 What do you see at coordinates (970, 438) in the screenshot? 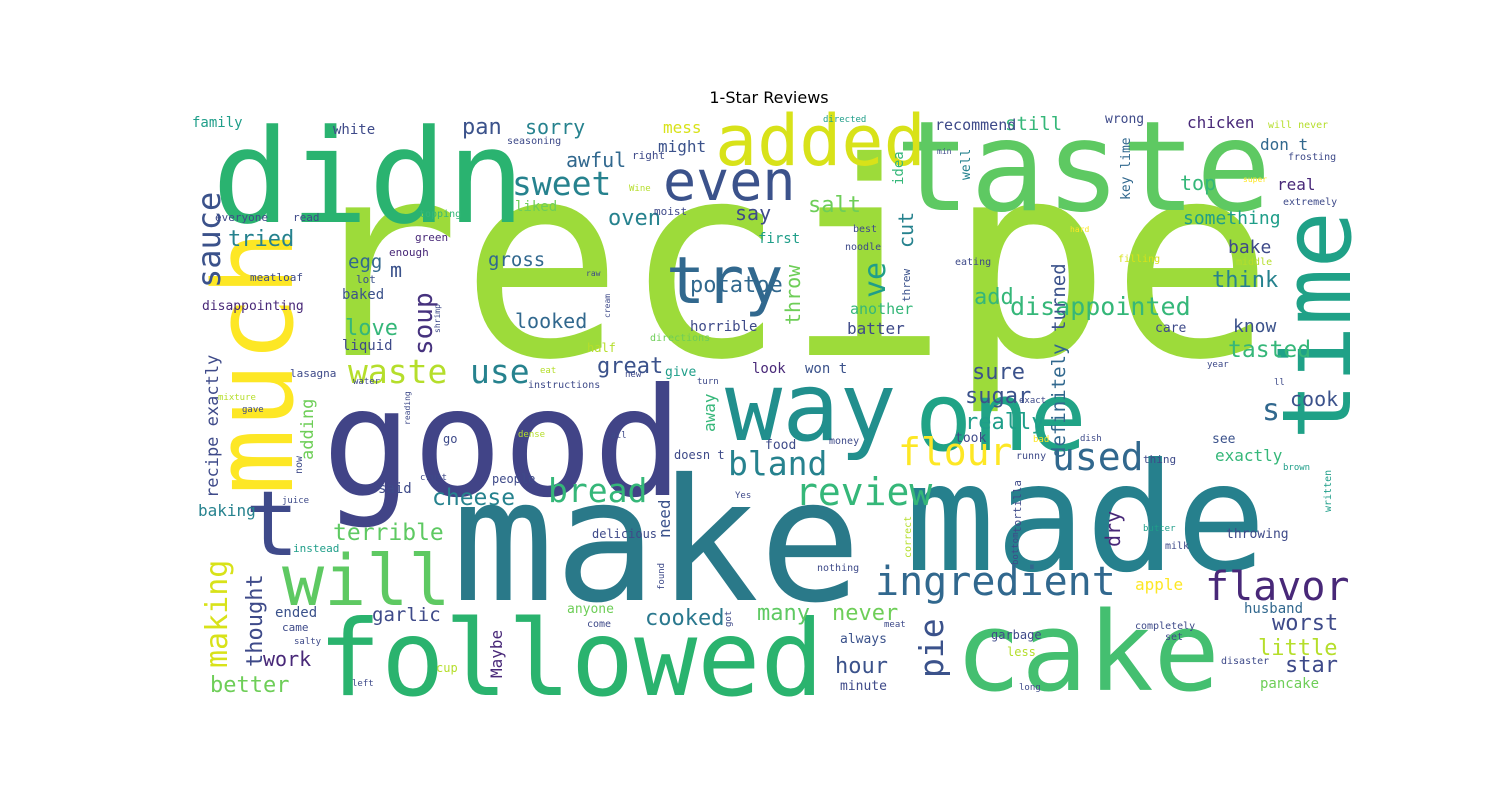
I see `cloud-word: took` at bounding box center [970, 438].